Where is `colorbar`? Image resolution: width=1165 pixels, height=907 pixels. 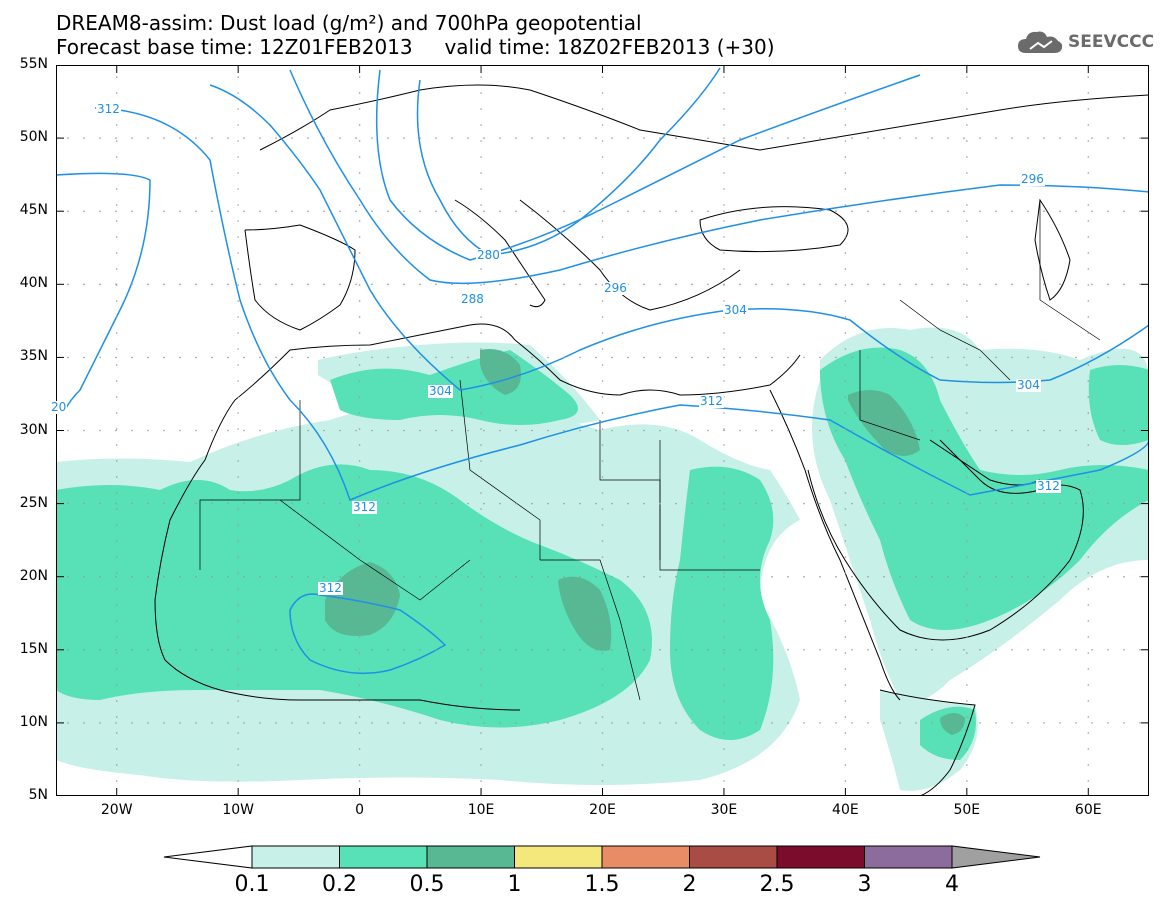
colorbar is located at coordinates (602, 857).